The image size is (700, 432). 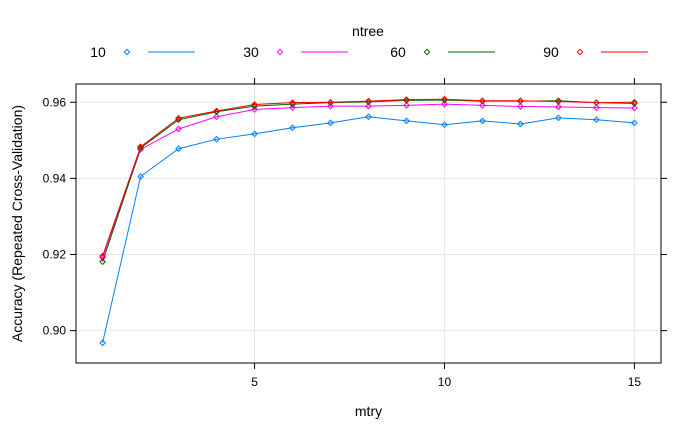 What do you see at coordinates (368, 31) in the screenshot?
I see `legend-title: ntree` at bounding box center [368, 31].